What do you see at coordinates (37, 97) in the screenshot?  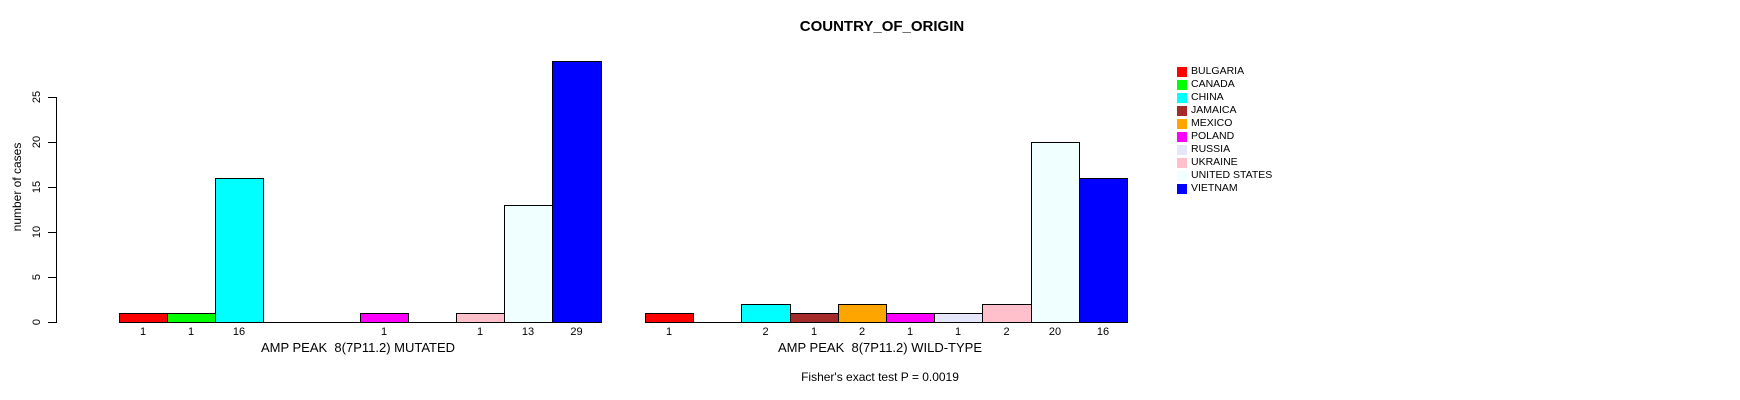 I see `y-tick-label: 25` at bounding box center [37, 97].